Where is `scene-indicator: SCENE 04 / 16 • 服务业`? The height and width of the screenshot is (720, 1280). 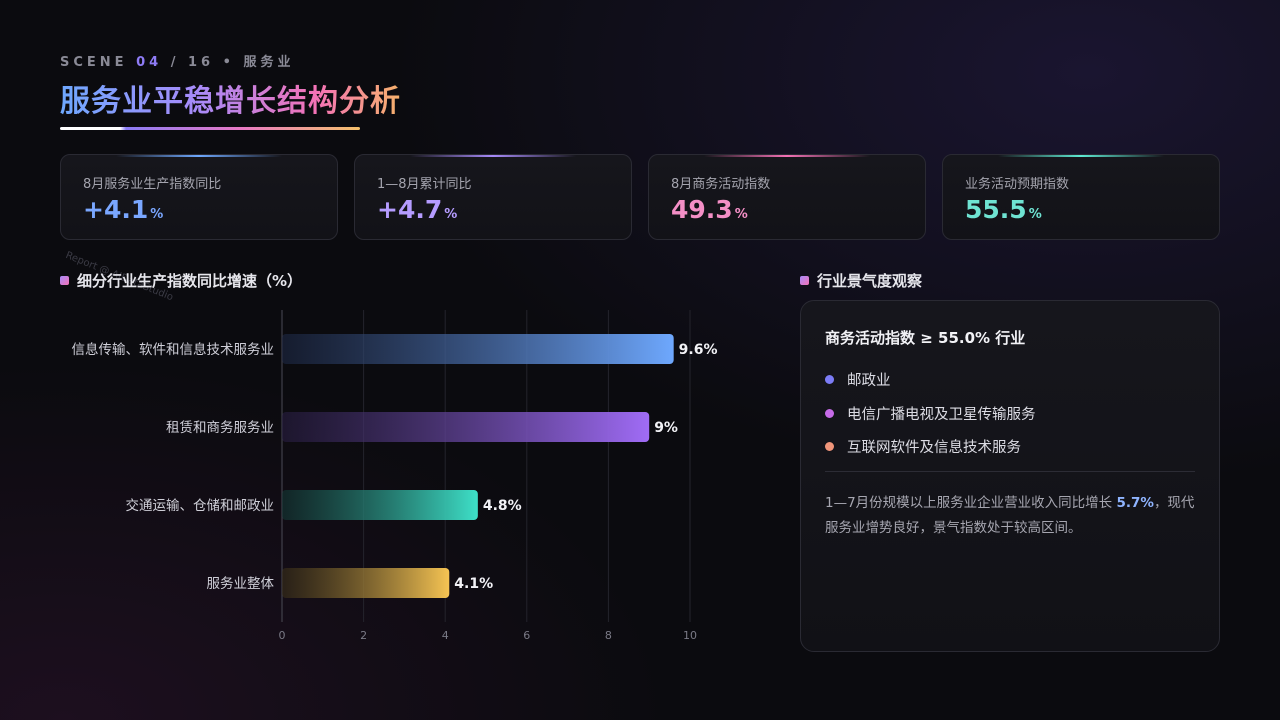 scene-indicator: SCENE 04 / 16 • 服务业 is located at coordinates (177, 60).